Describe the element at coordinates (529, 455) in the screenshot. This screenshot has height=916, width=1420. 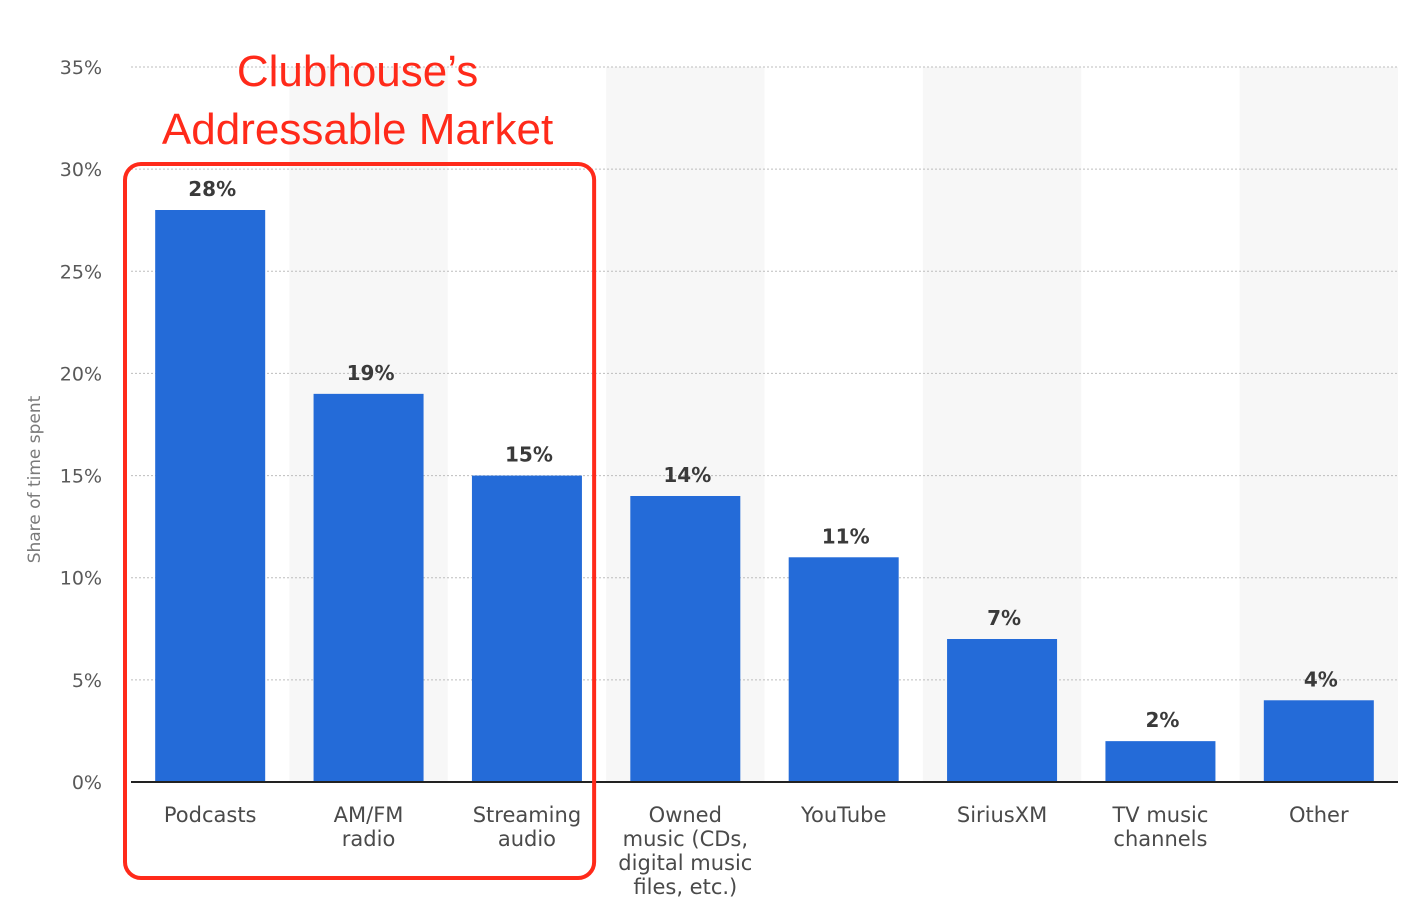
I see `value-label-2: 15%` at that location.